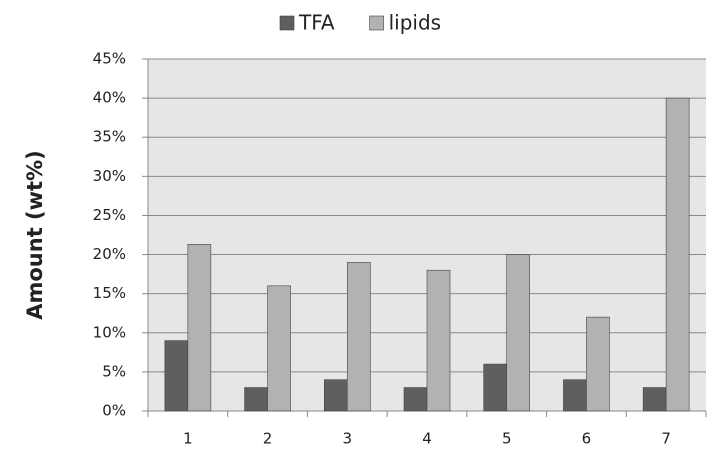 The width and height of the screenshot is (707, 451). What do you see at coordinates (109, 293) in the screenshot?
I see `y-tick-label: 15%` at bounding box center [109, 293].